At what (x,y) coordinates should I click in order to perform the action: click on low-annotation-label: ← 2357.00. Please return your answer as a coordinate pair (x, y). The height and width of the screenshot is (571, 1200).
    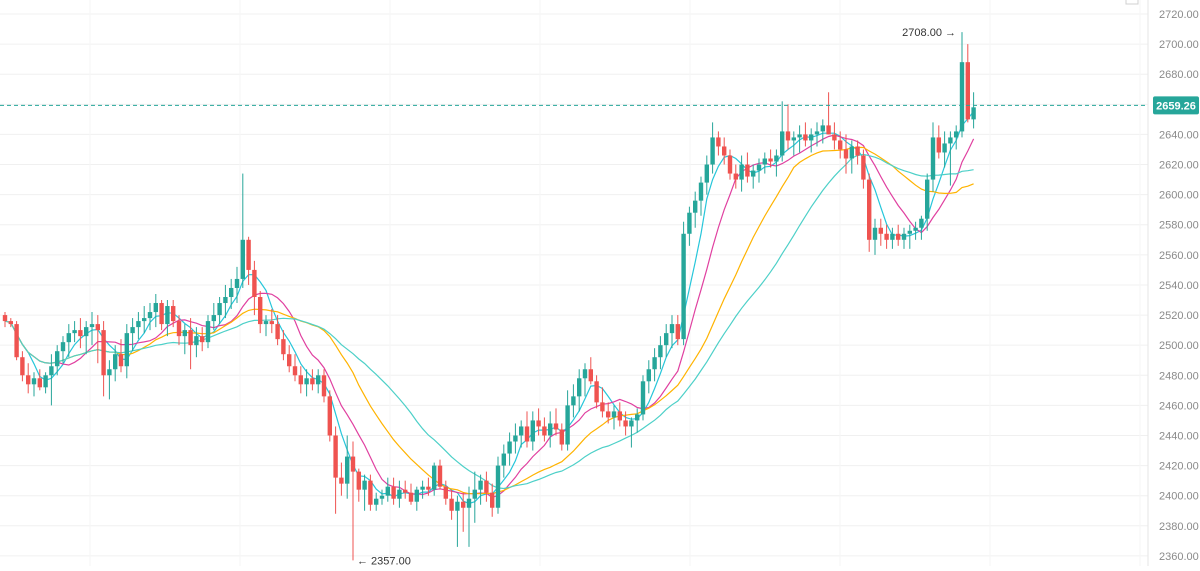
    Looking at the image, I should click on (384, 560).